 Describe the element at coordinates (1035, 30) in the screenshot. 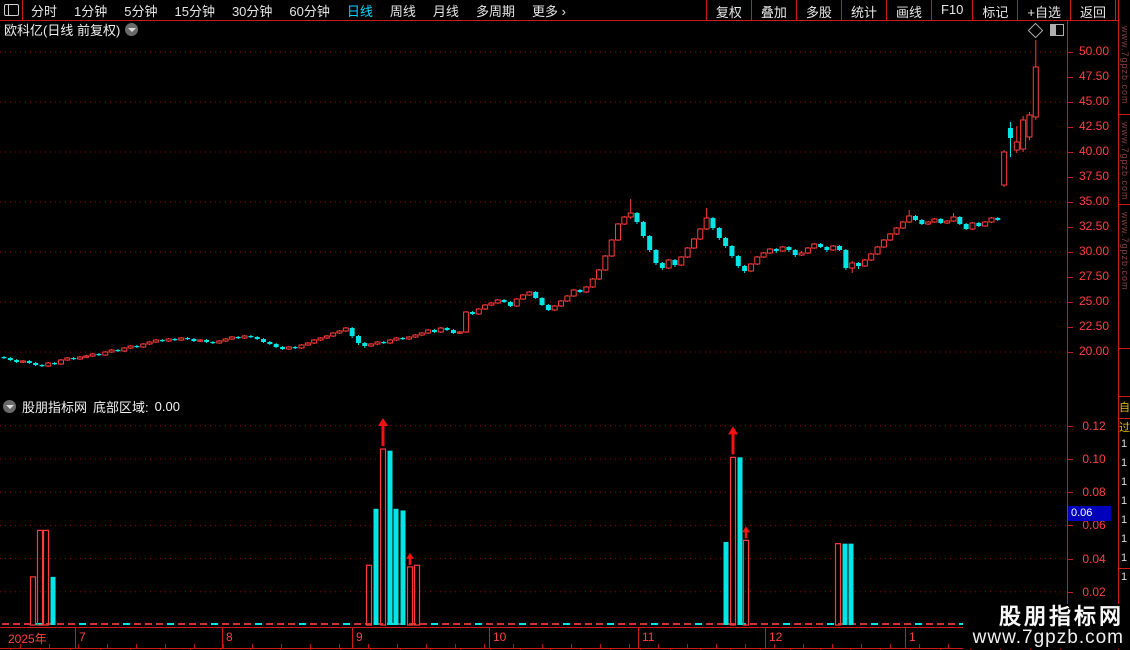

I see `diamond-marker-icon` at that location.